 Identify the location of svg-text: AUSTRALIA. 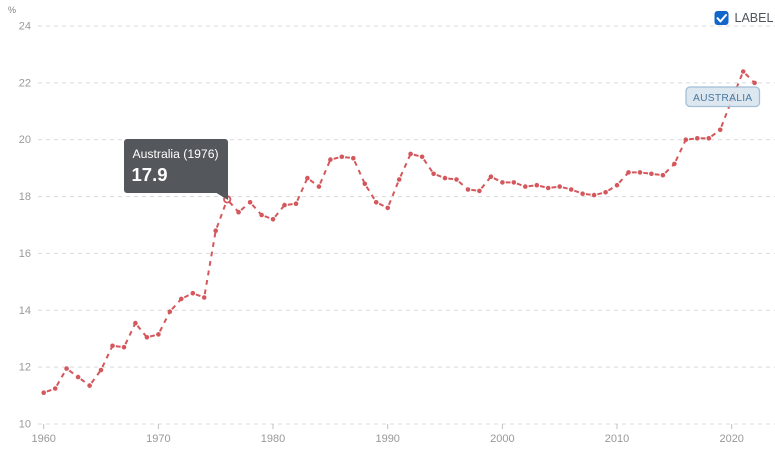
(722, 98).